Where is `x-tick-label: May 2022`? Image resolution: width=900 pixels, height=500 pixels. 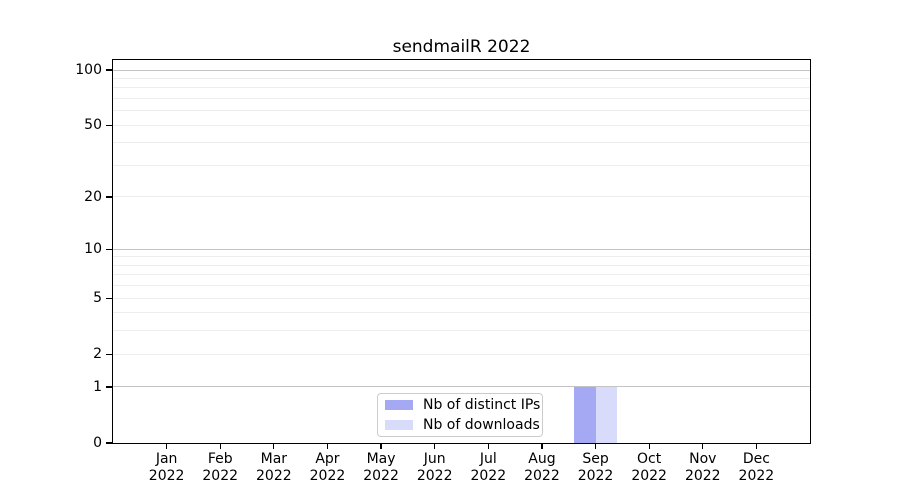 x-tick-label: May 2022 is located at coordinates (381, 467).